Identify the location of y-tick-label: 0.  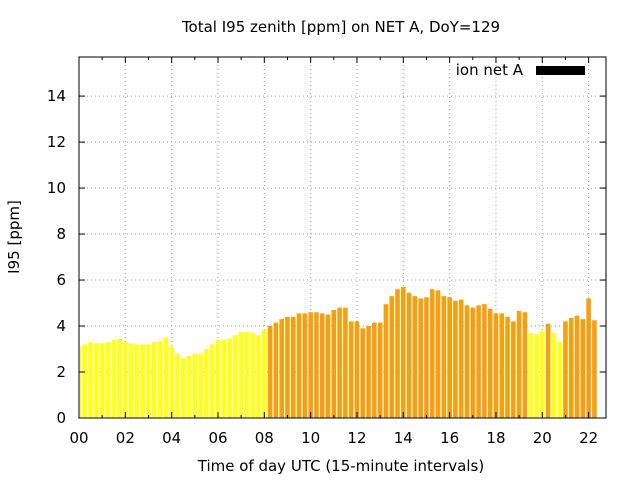
(61, 418).